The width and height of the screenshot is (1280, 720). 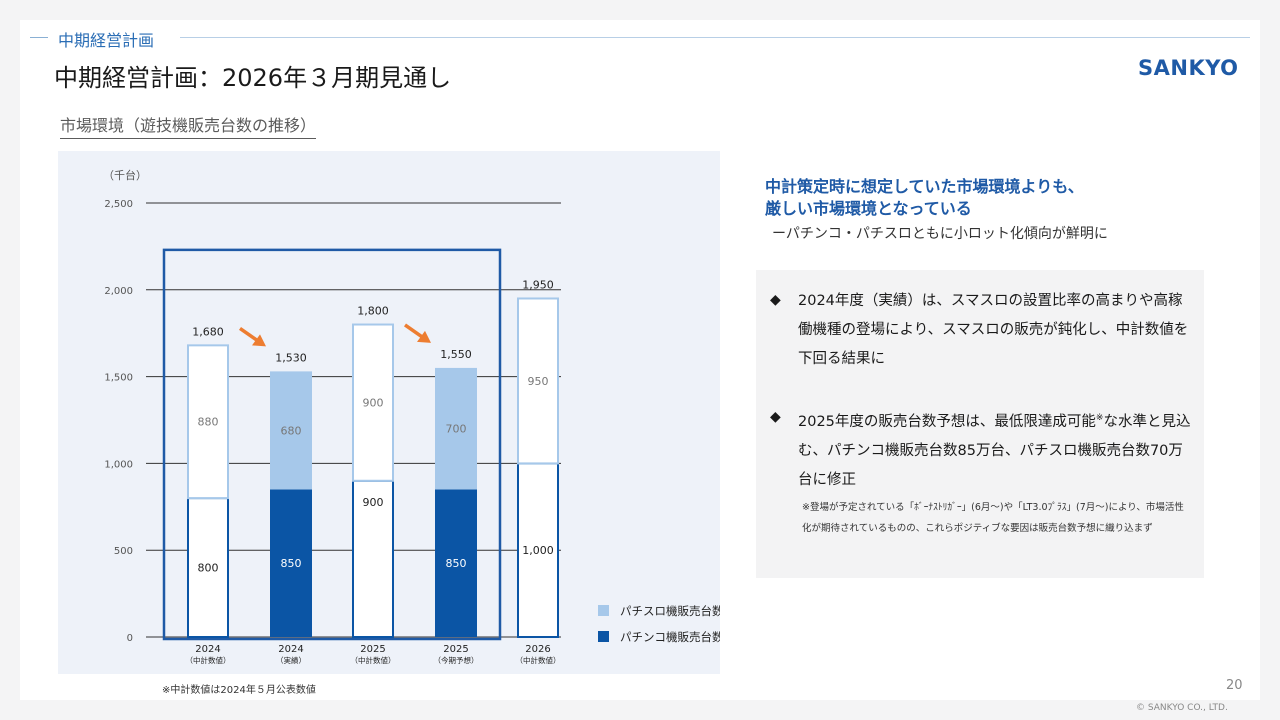 I want to click on y-tick-label: 0, so click(x=130, y=638).